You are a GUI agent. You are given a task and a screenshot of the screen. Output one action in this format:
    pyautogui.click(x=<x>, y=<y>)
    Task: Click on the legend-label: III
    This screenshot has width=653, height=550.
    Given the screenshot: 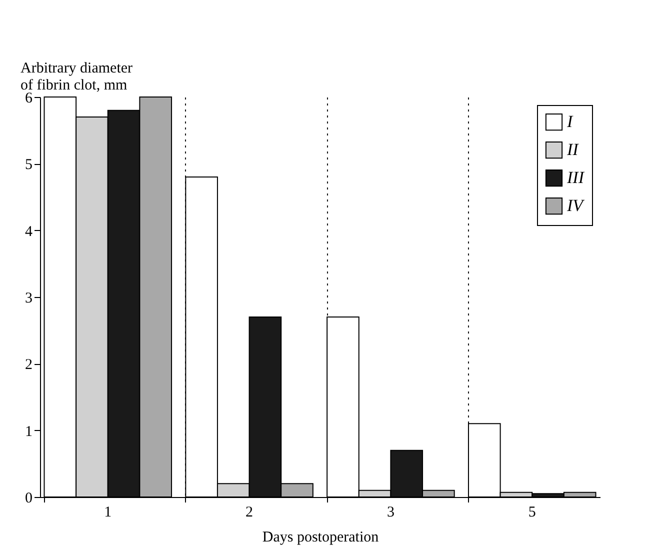 What is the action you would take?
    pyautogui.click(x=576, y=177)
    